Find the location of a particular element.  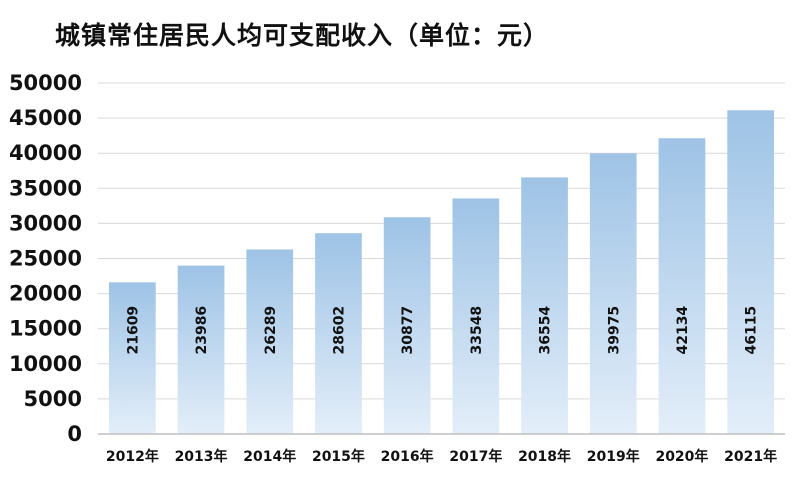

x-tick-label: 2012年 is located at coordinates (132, 456).